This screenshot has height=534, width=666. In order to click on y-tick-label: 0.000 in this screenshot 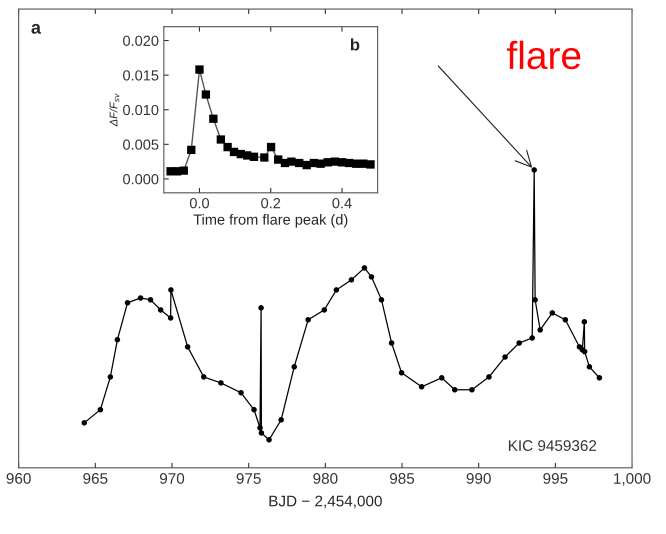, I will do `click(140, 179)`.